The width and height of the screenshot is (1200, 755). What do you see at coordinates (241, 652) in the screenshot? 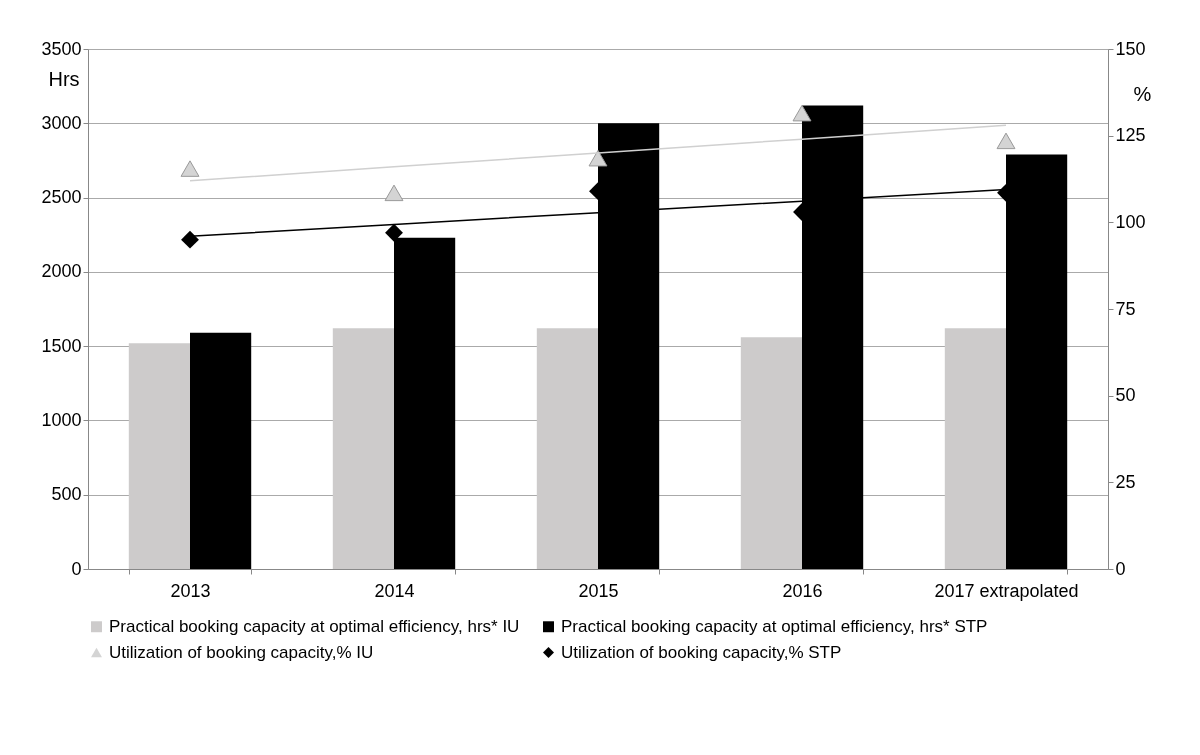
I see `legend-label: Utilization of booking capacity,% IU` at bounding box center [241, 652].